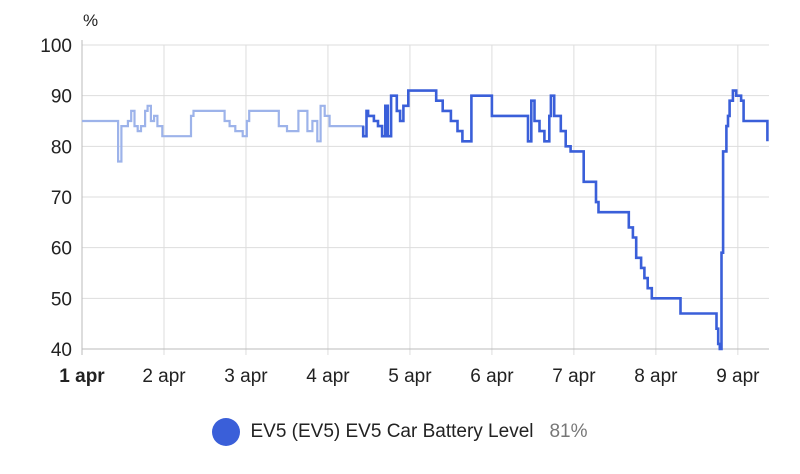 Image resolution: width=800 pixels, height=474 pixels. I want to click on x-tick-label: 2 apr, so click(164, 376).